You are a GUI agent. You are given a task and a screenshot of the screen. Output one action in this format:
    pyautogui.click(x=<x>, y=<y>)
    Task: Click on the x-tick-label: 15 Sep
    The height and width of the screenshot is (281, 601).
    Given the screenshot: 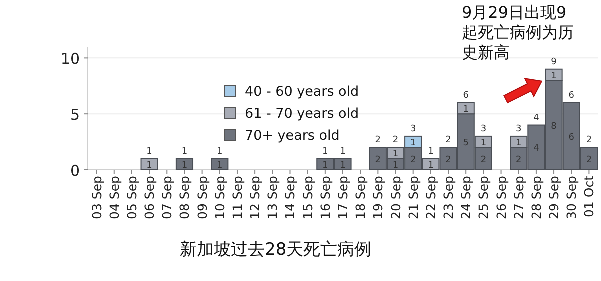 What is the action you would take?
    pyautogui.click(x=308, y=198)
    